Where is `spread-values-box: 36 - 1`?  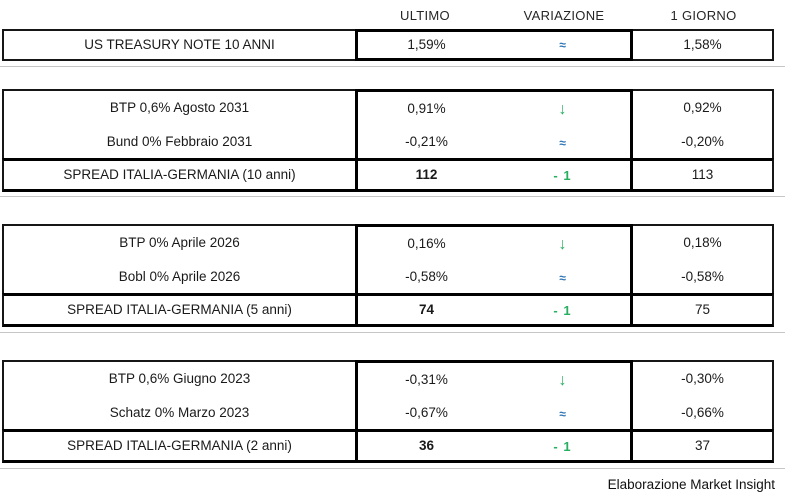
spread-values-box: 36 - 1 is located at coordinates (494, 446).